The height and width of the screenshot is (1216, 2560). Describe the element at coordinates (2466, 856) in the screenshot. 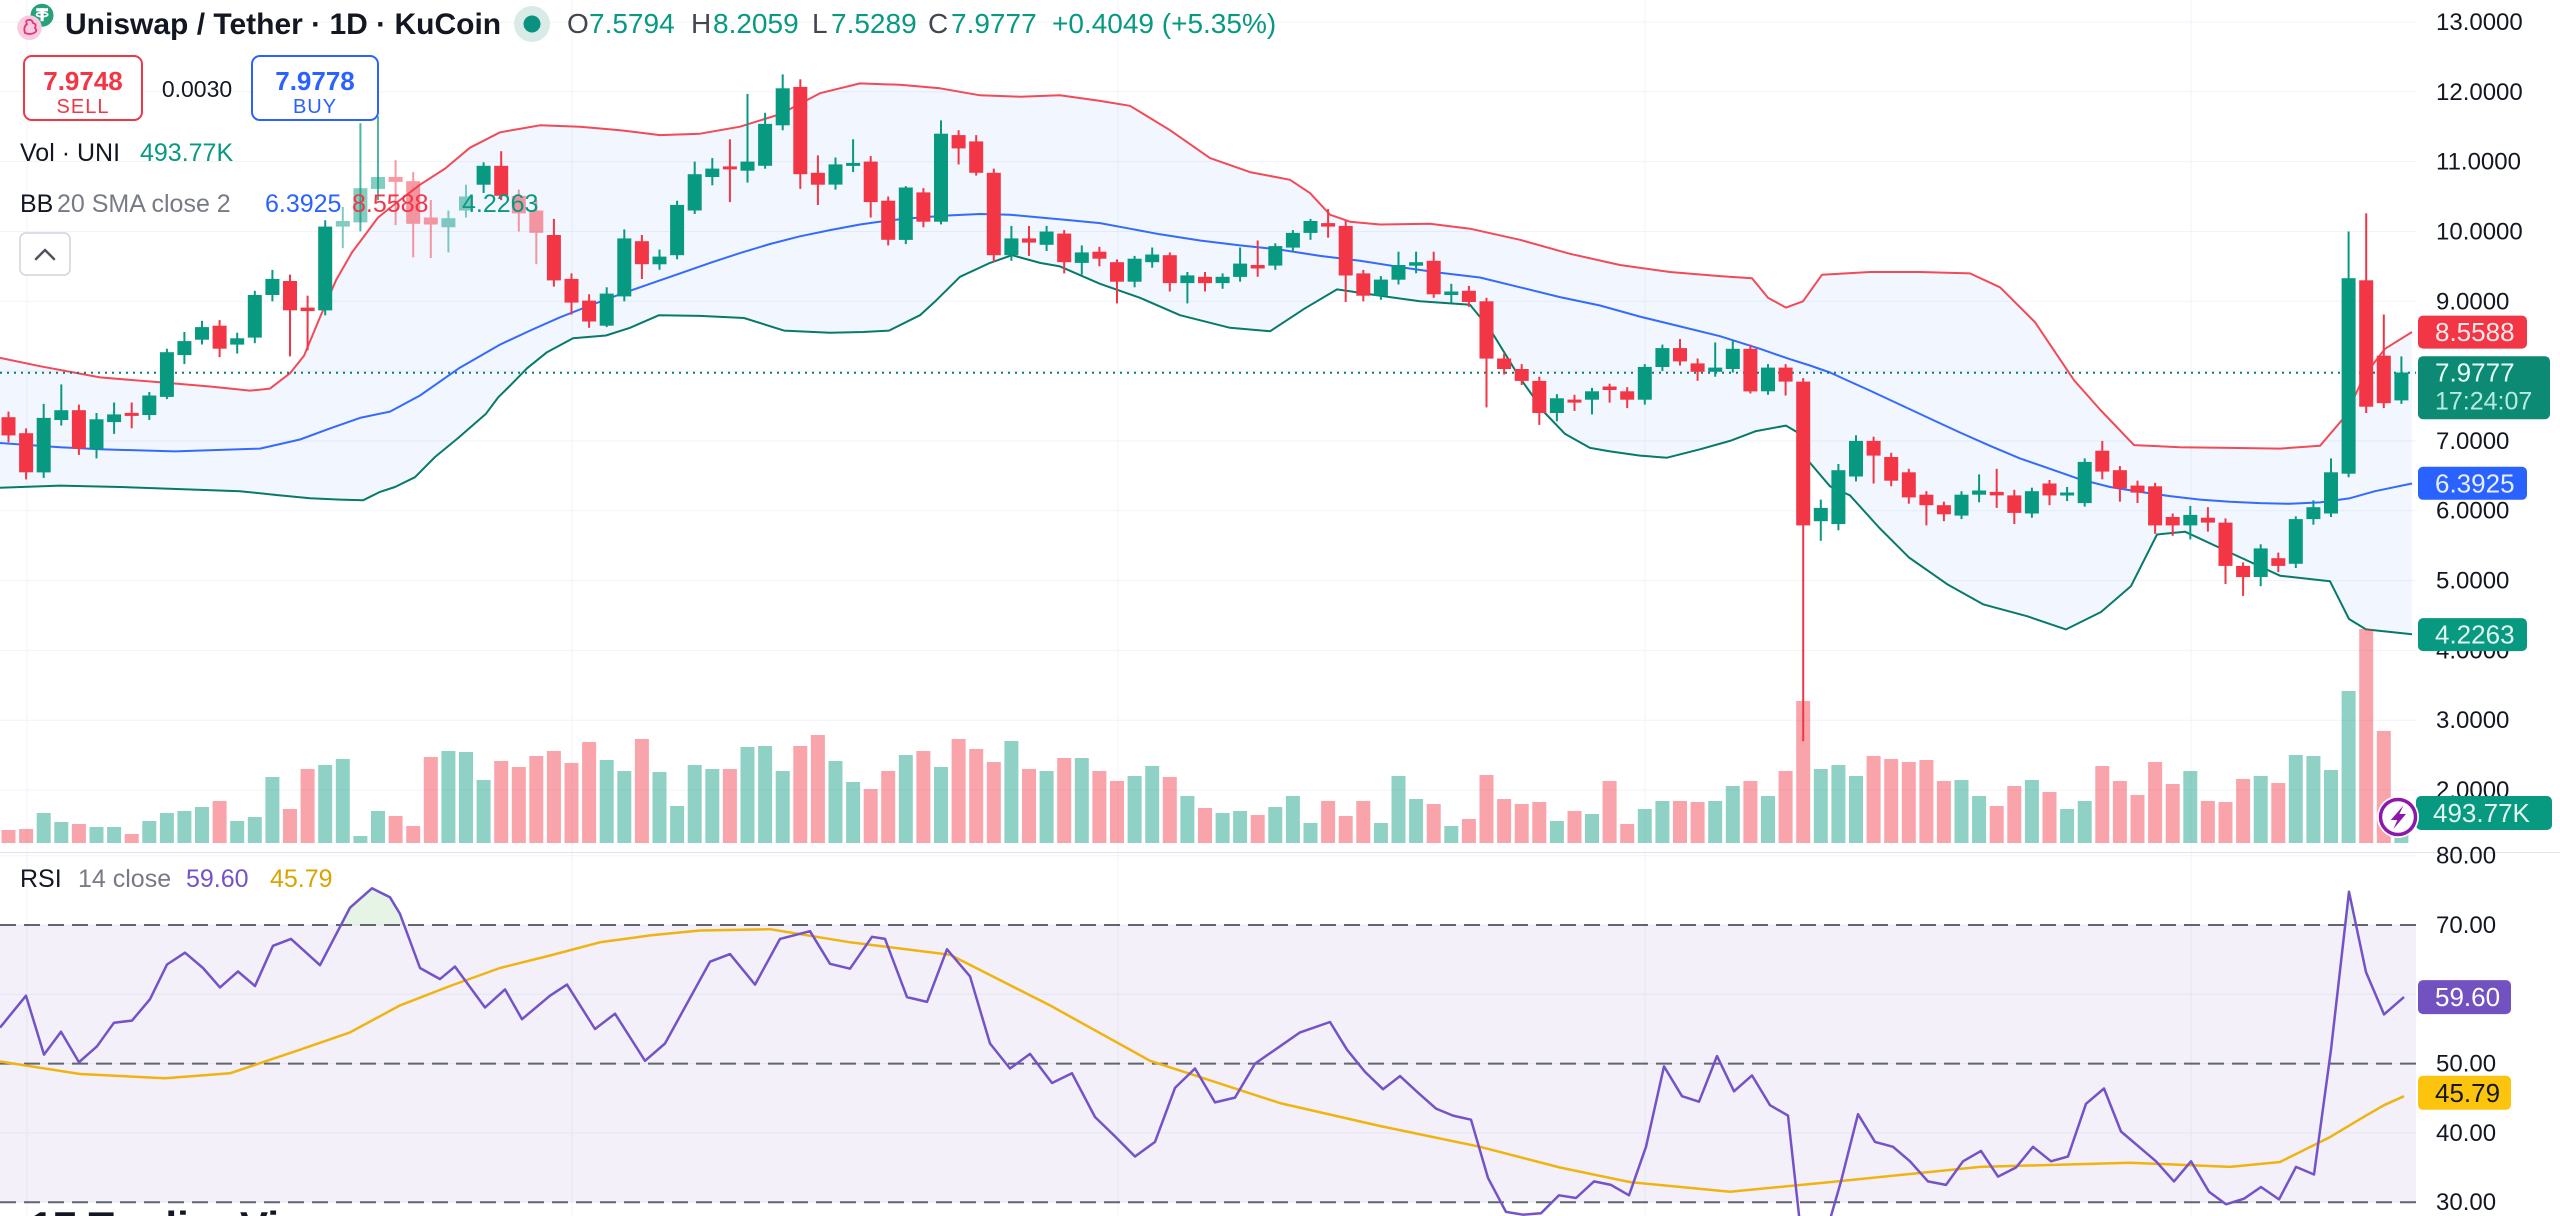

I see `svg-text: 80.00` at that location.